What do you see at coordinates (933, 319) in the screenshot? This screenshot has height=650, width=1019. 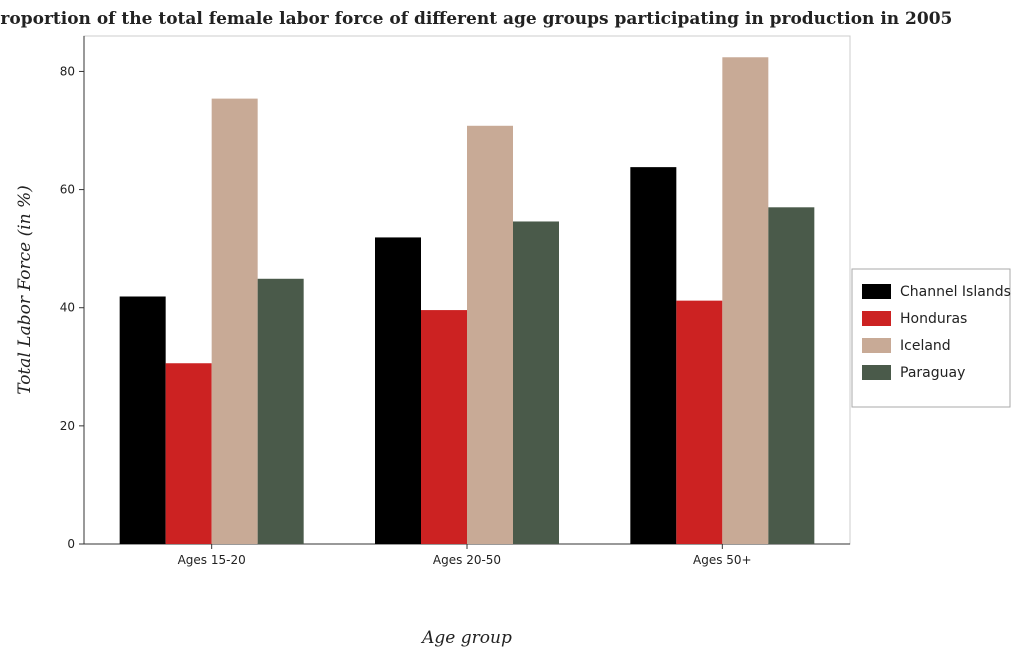 I see `legend-label: Honduras` at bounding box center [933, 319].